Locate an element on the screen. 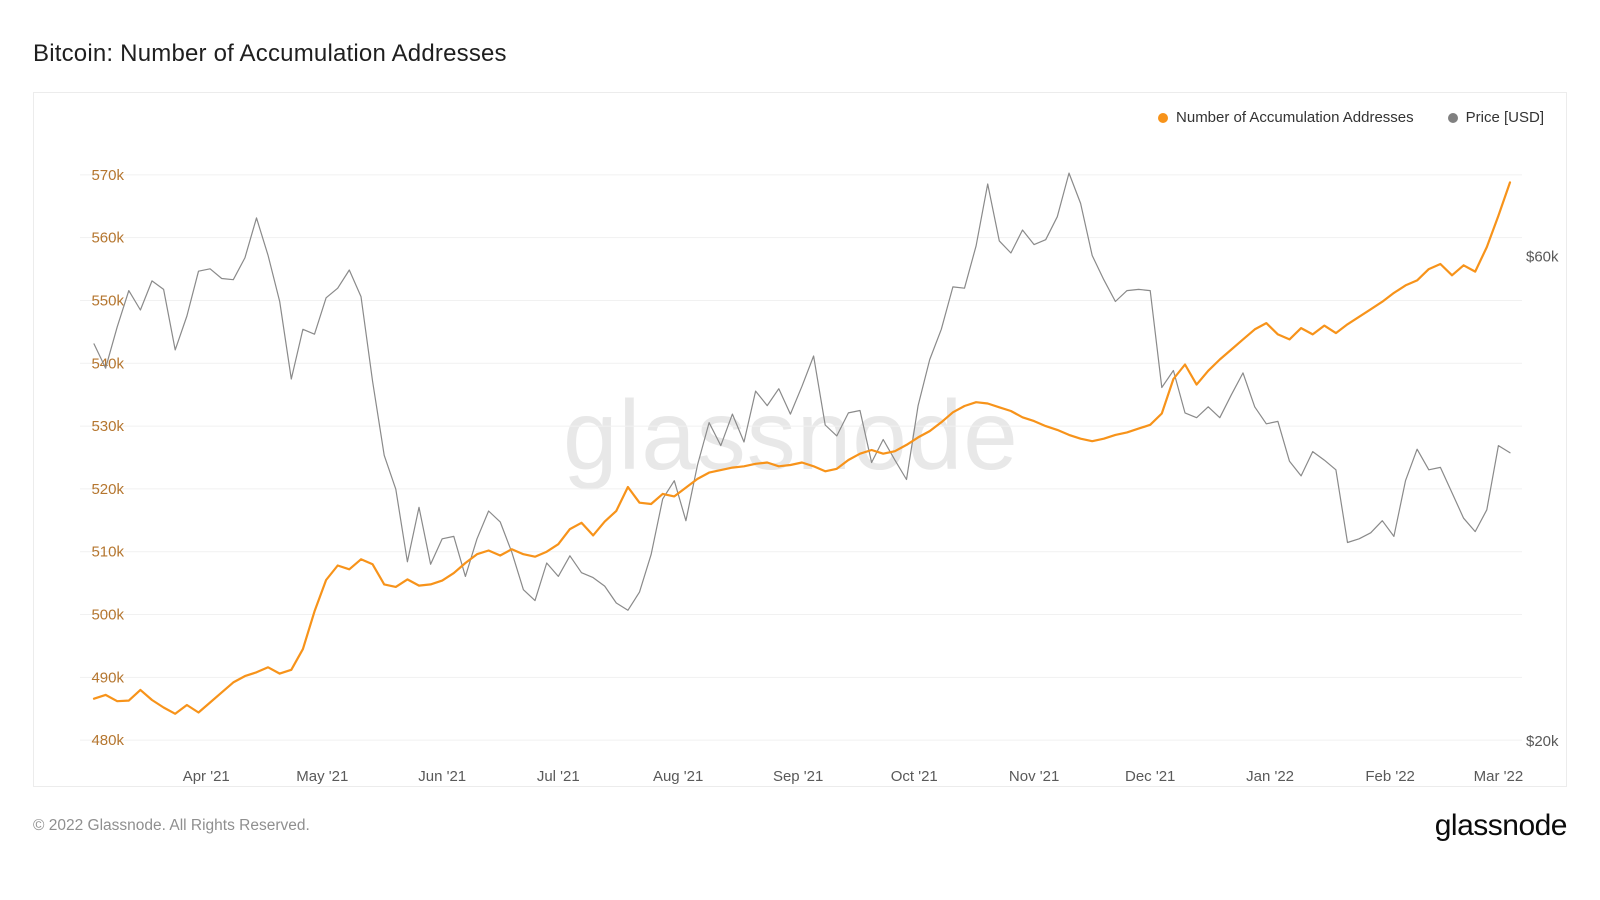 The image size is (1600, 900). legend-item-accumulation-addresses: Number of Accumulation Addresses is located at coordinates (1286, 117).